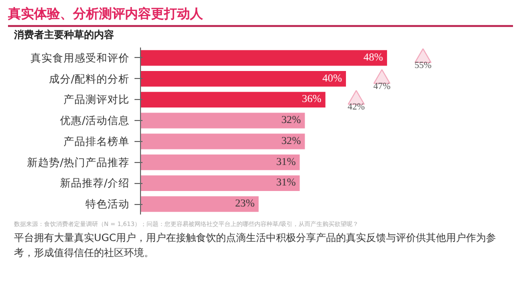  I want to click on text: 平台拥有大量真实UGC用户，用户在接触食饮的点滴生活中积极分享产品的真实反馈与评价供其他用户作为参考，形成值得信任的社区环境。, so click(256, 246).